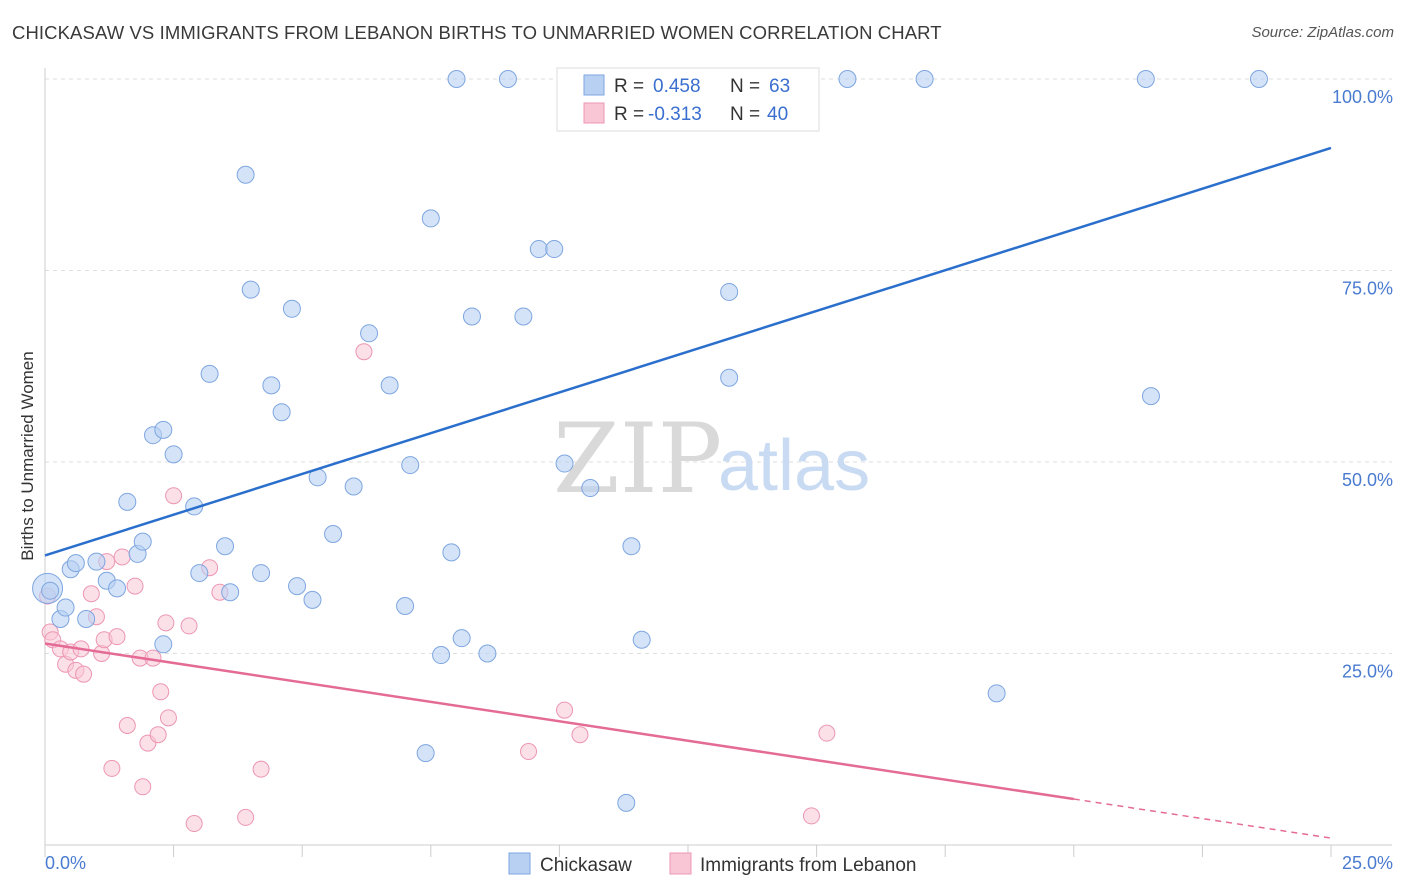 The width and height of the screenshot is (1406, 892). Describe the element at coordinates (1367, 672) in the screenshot. I see `y-tick-label: 25.0%` at that location.